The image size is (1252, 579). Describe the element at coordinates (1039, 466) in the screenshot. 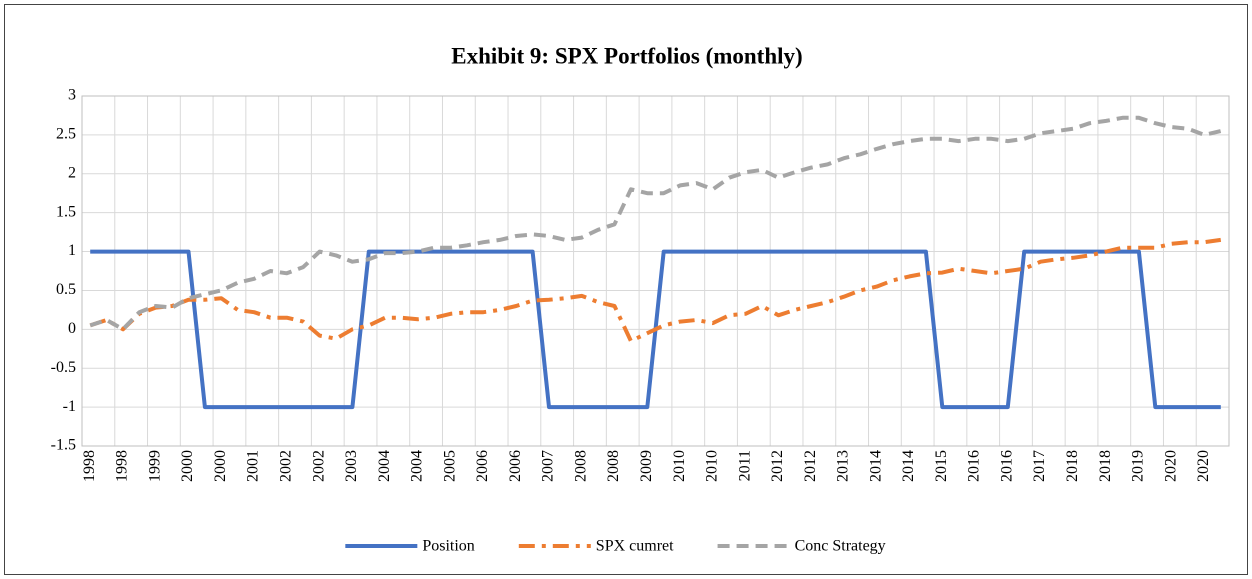

I see `x-tick-label: 2017` at that location.